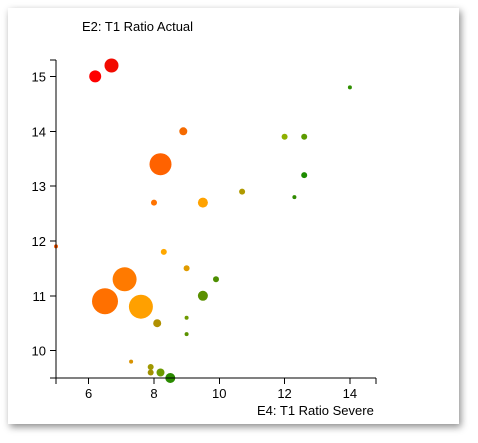 The height and width of the screenshot is (443, 478). Describe the element at coordinates (40, 296) in the screenshot. I see `y-tick-label: 11` at that location.